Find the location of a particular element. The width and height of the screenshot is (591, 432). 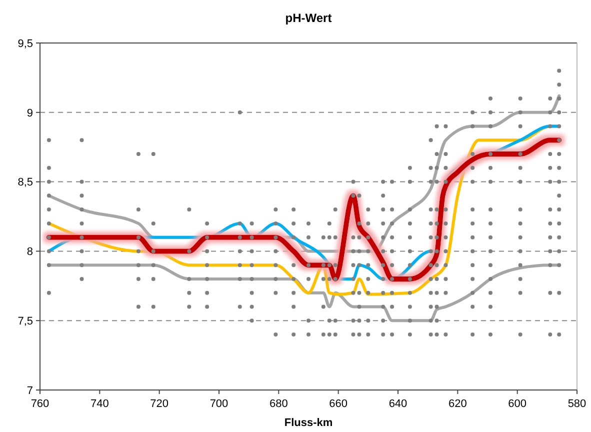

y-tick-label: 9,5 is located at coordinates (25, 44).